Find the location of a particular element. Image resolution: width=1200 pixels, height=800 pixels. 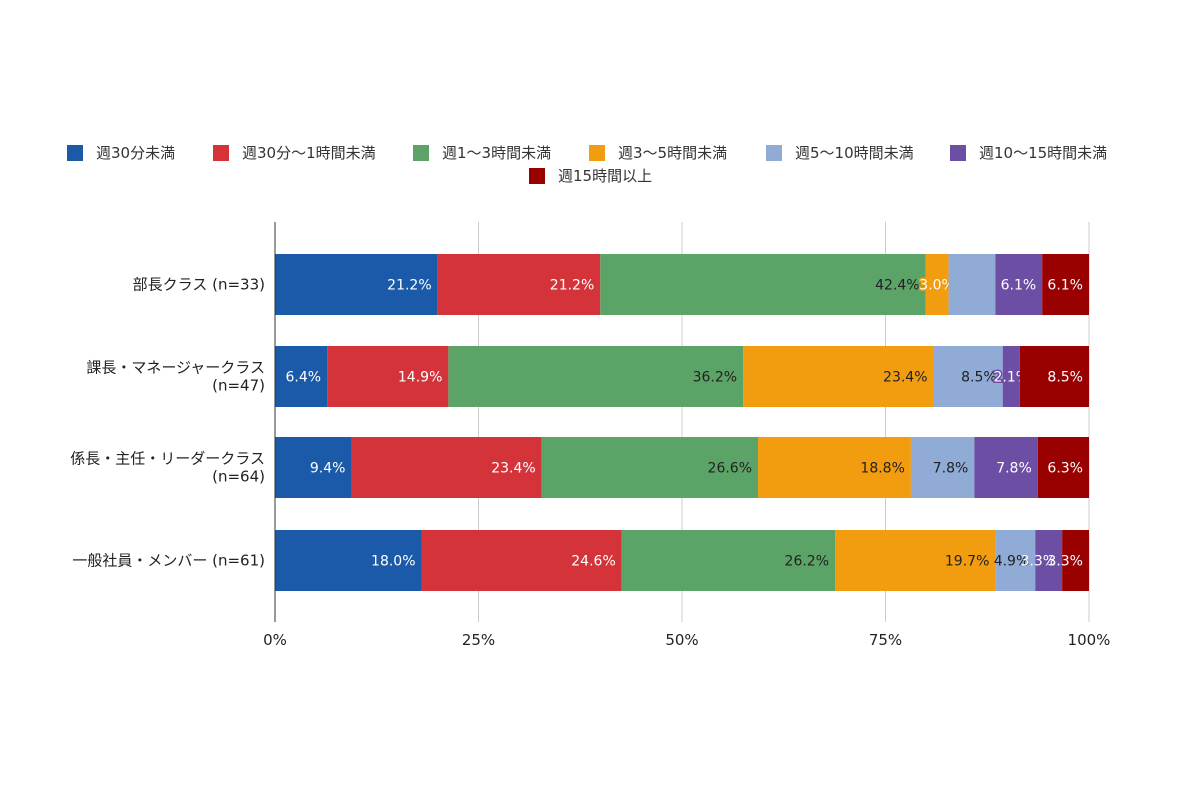

legend-label: 週30分〜1時間未満 is located at coordinates (309, 153).